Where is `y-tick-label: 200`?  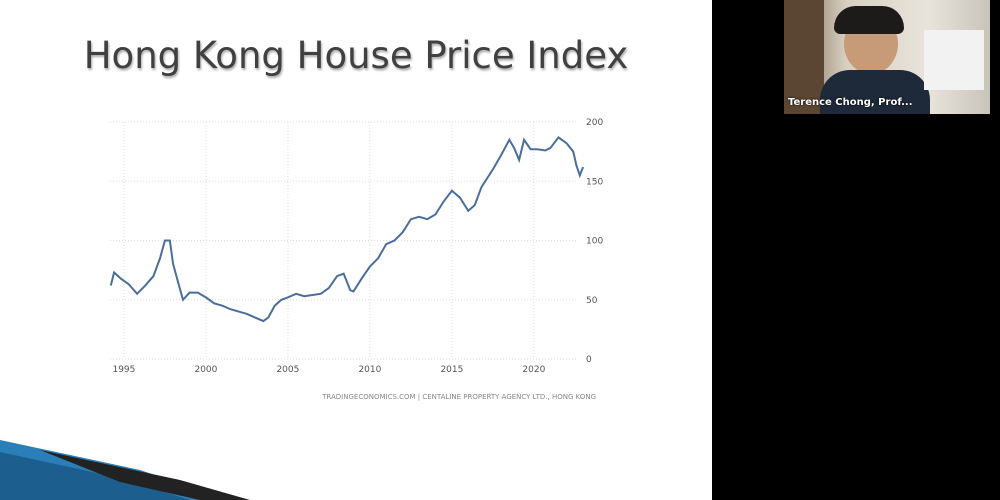
y-tick-label: 200 is located at coordinates (594, 123).